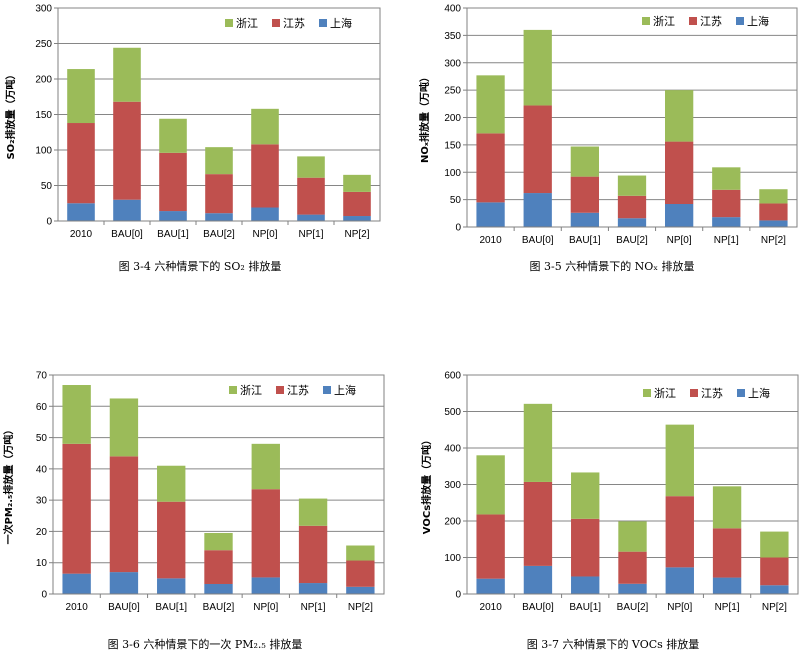 Image resolution: width=801 pixels, height=654 pixels. Describe the element at coordinates (452, 9) in the screenshot. I see `y-tick-label: 400` at that location.